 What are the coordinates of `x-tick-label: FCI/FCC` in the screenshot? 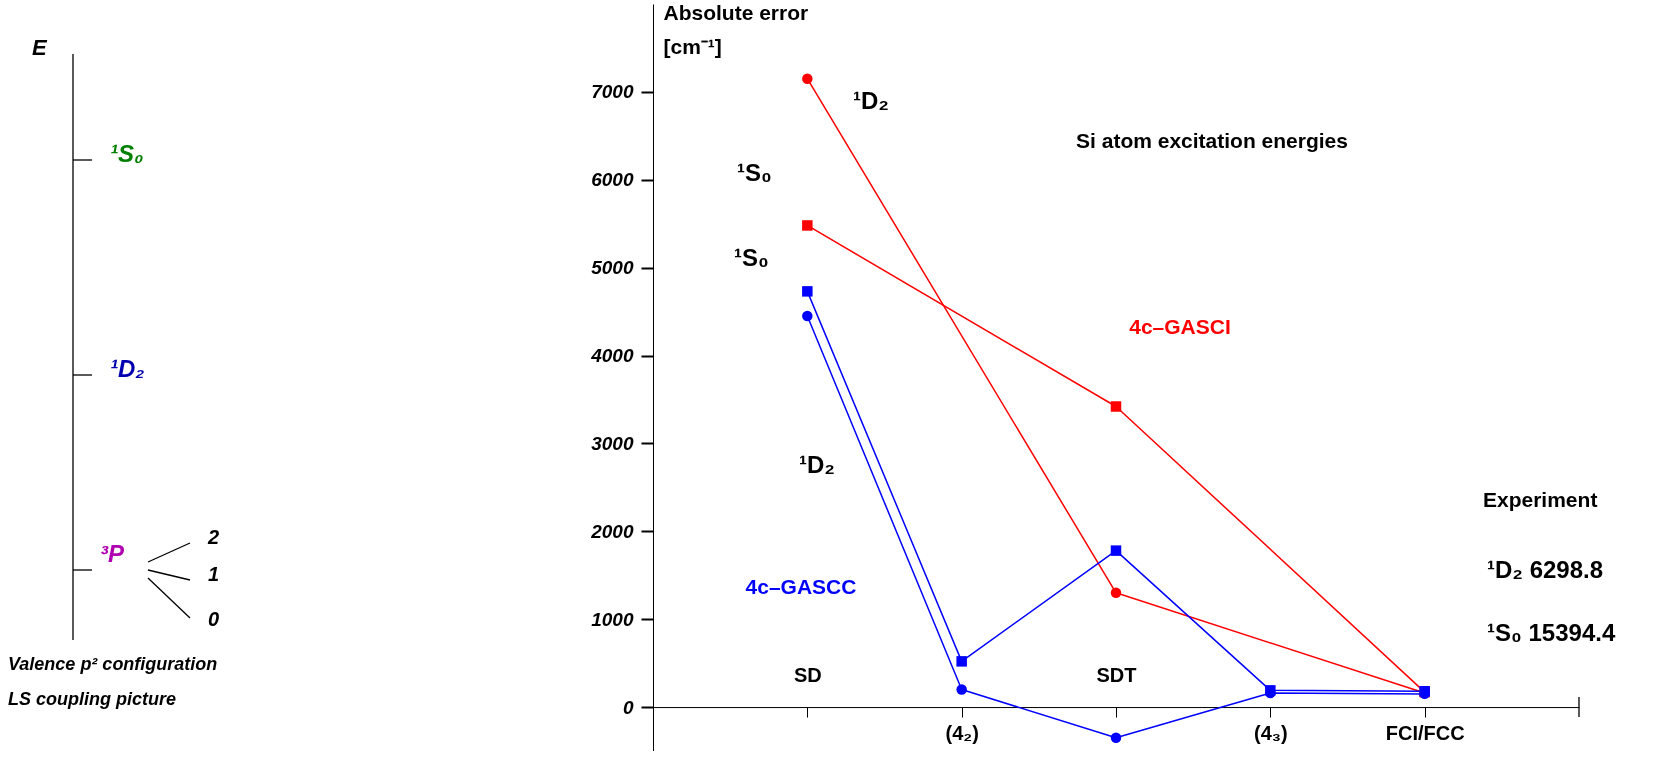 It's located at (1425, 732).